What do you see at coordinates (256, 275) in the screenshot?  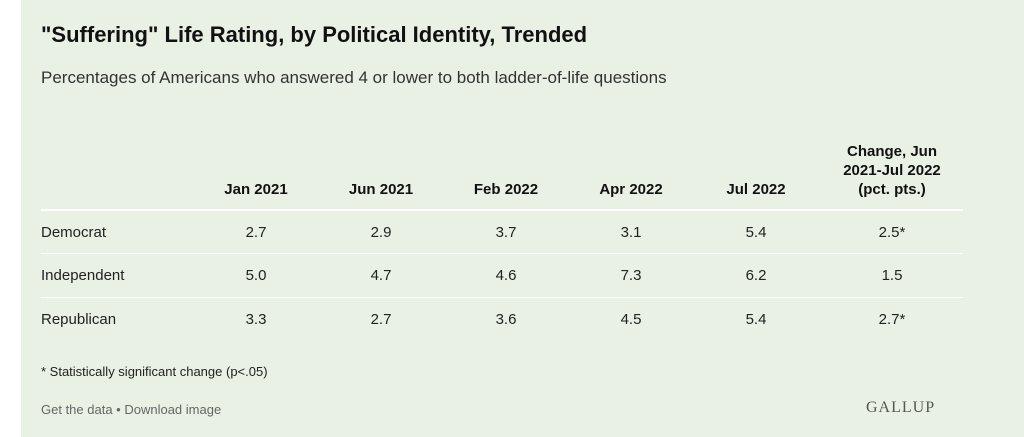 I see `table-cell: 5.0` at bounding box center [256, 275].